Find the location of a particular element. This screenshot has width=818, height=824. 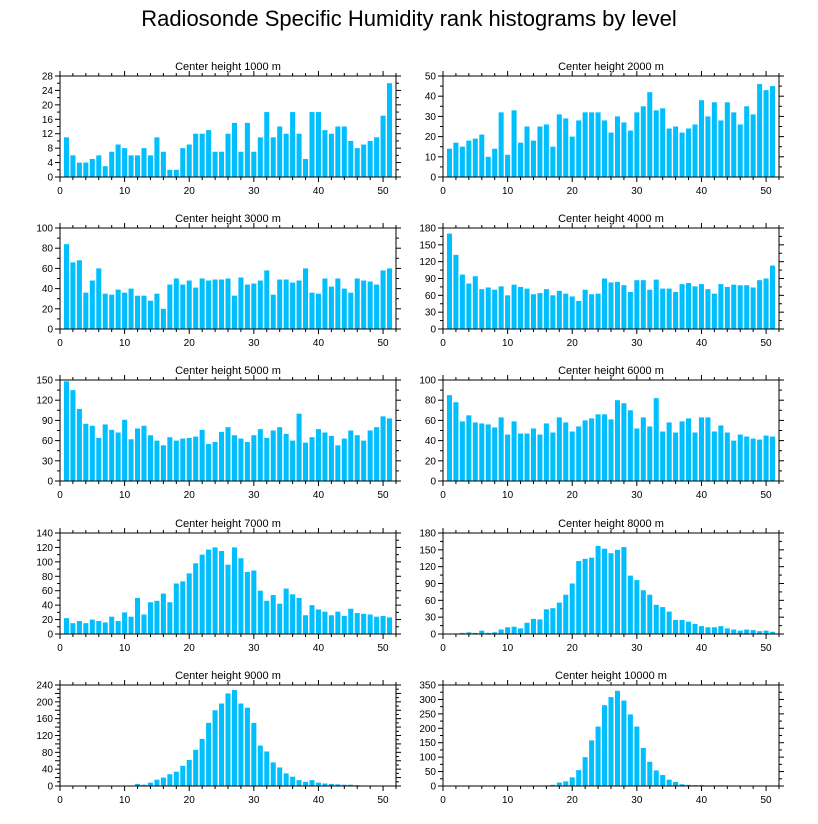

y-tick-label: 90 is located at coordinates (431, 279).